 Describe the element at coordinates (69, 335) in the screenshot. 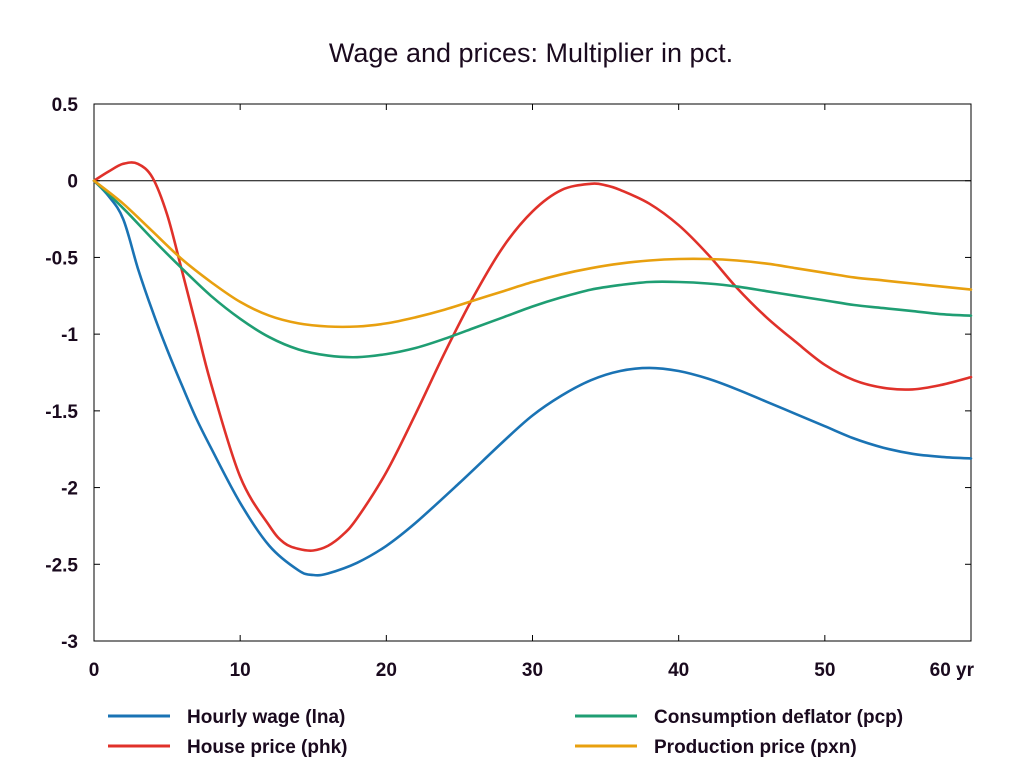

I see `y-tick-label: -1` at that location.